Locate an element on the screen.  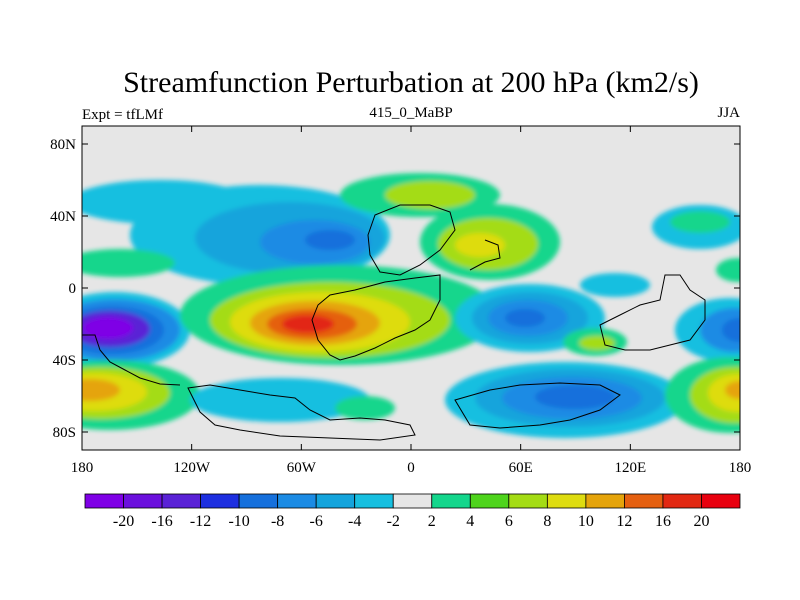
contour-indian-core is located at coordinates (525, 318).